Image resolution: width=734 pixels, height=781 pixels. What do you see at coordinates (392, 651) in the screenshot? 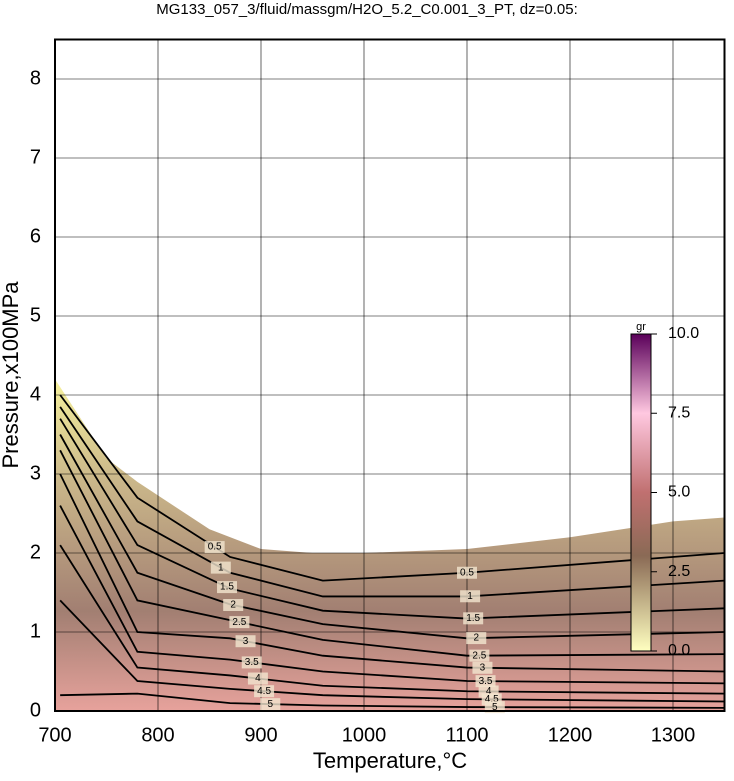
I see `contour-line` at bounding box center [392, 651].